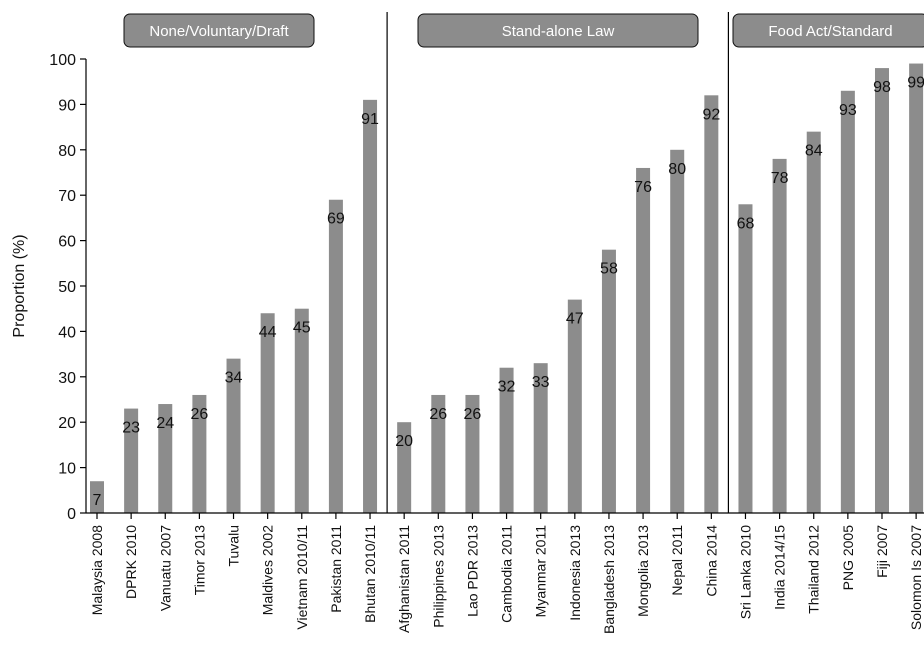  Describe the element at coordinates (780, 178) in the screenshot. I see `data-label: 78` at that location.